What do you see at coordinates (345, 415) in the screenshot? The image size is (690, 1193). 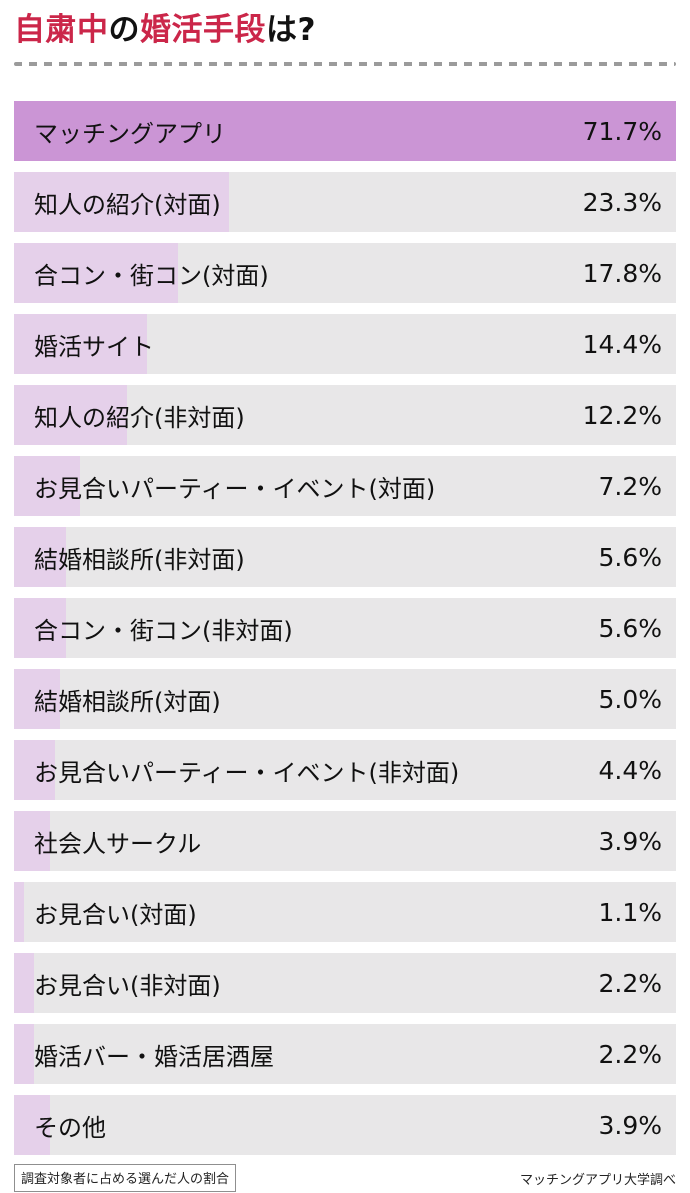 I see `bar-row: 知人の紹介(非対面) 12.2%` at bounding box center [345, 415].